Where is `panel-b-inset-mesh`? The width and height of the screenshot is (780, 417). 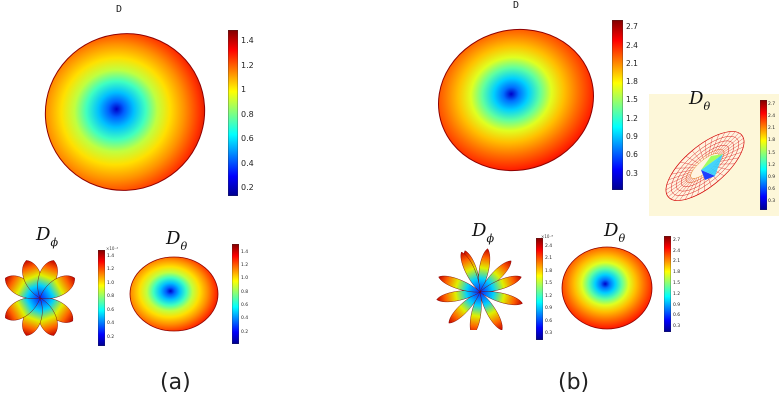 panel-b-inset-mesh is located at coordinates (705, 166).